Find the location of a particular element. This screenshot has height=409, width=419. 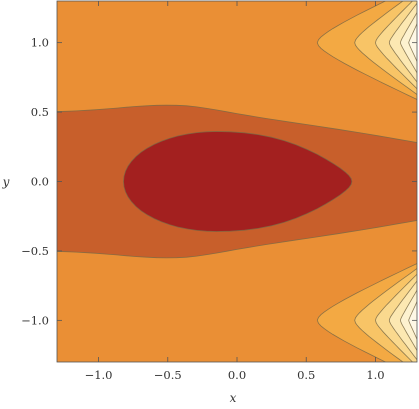

y-tick-label: 0.0 is located at coordinates (40, 182).